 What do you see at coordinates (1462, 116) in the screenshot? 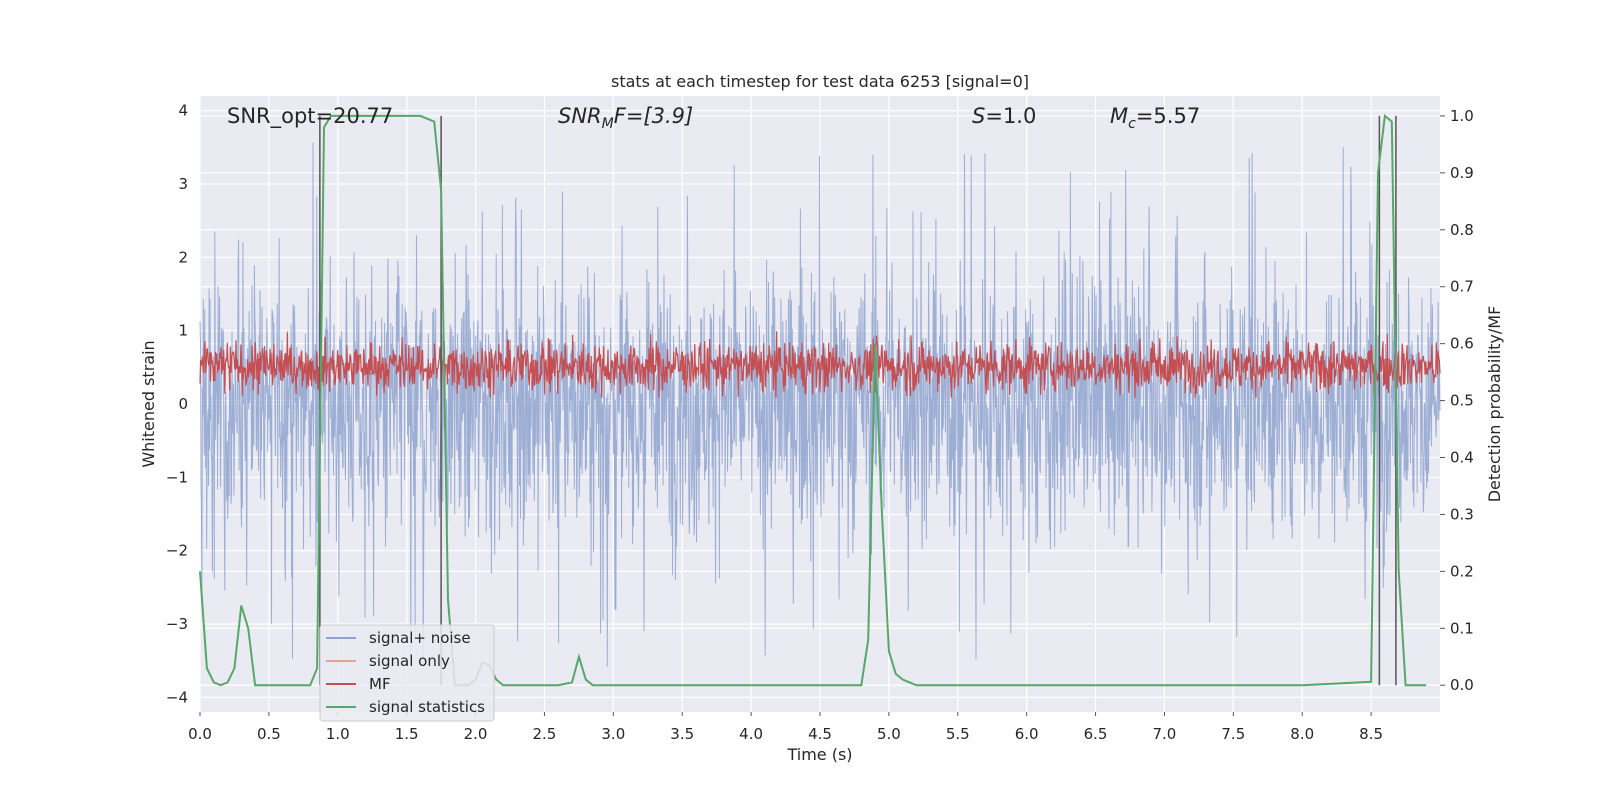
I see `y-right-tick-label: 1.0` at bounding box center [1462, 116].